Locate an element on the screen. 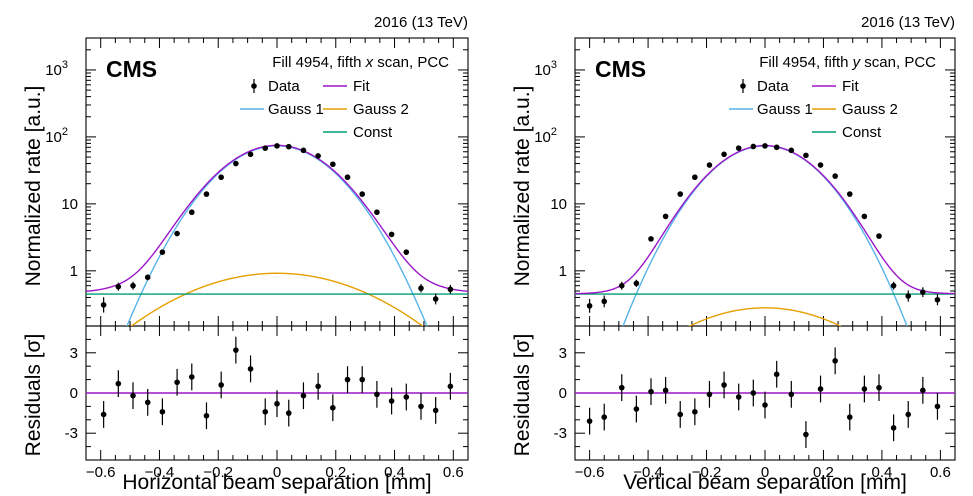  x-tick-label: 0 is located at coordinates (765, 472).